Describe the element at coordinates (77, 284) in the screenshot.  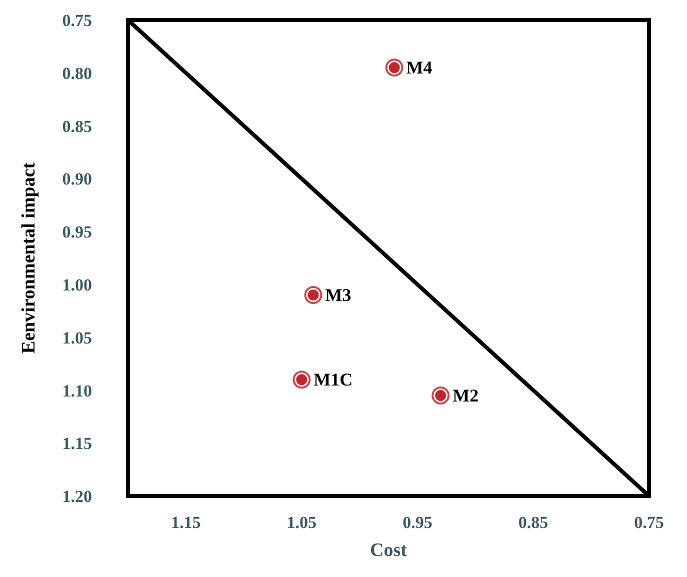
I see `y-tick-label: 1.00` at that location.